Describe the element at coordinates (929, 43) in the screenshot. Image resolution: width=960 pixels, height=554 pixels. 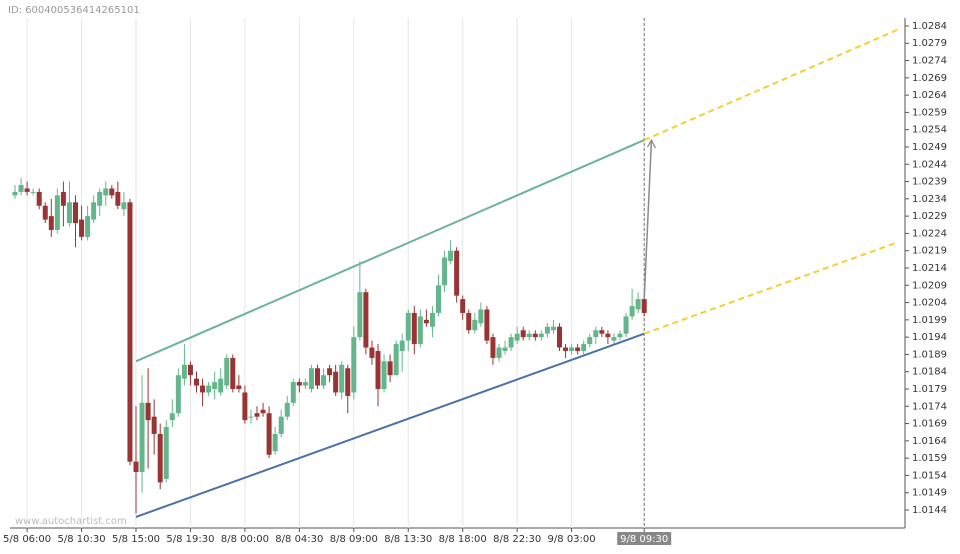
I see `y-tick-label: 1.0279` at that location.